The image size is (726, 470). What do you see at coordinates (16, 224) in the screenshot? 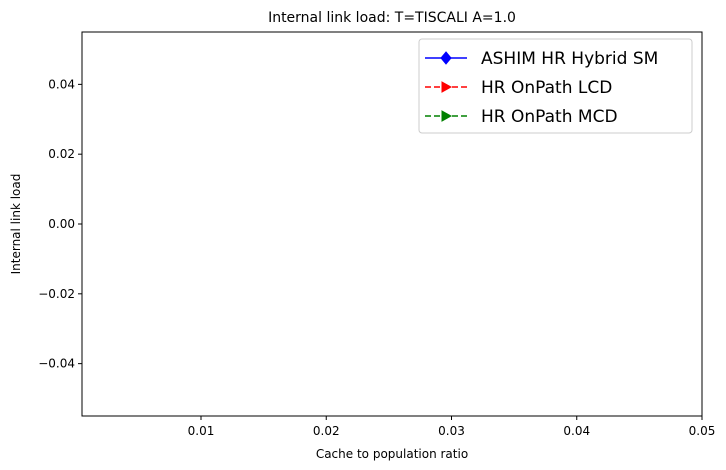
I see `y-axis-label: Internal link load` at bounding box center [16, 224].